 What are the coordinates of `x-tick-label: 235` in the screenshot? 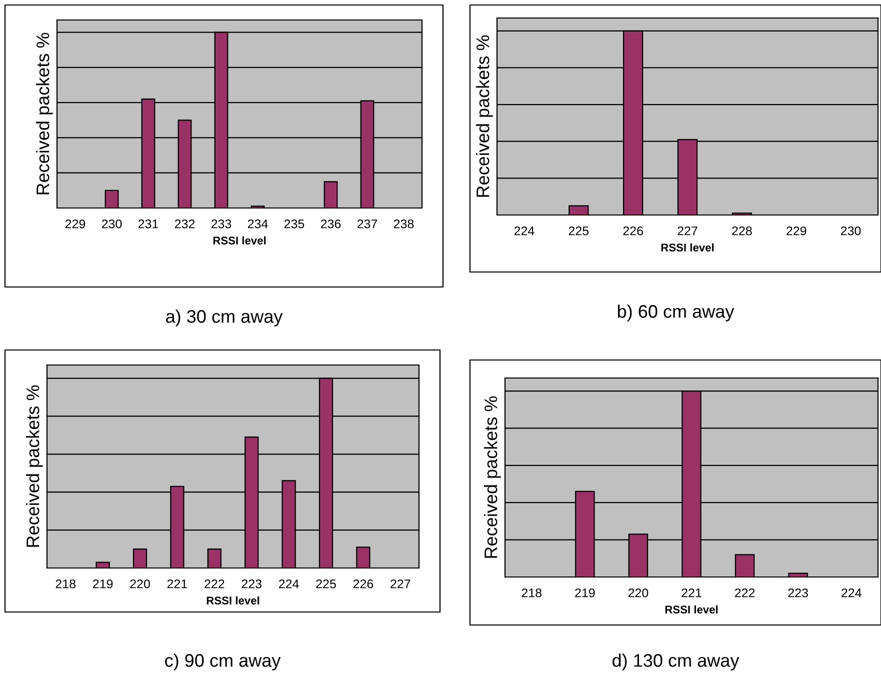 It's located at (294, 223).